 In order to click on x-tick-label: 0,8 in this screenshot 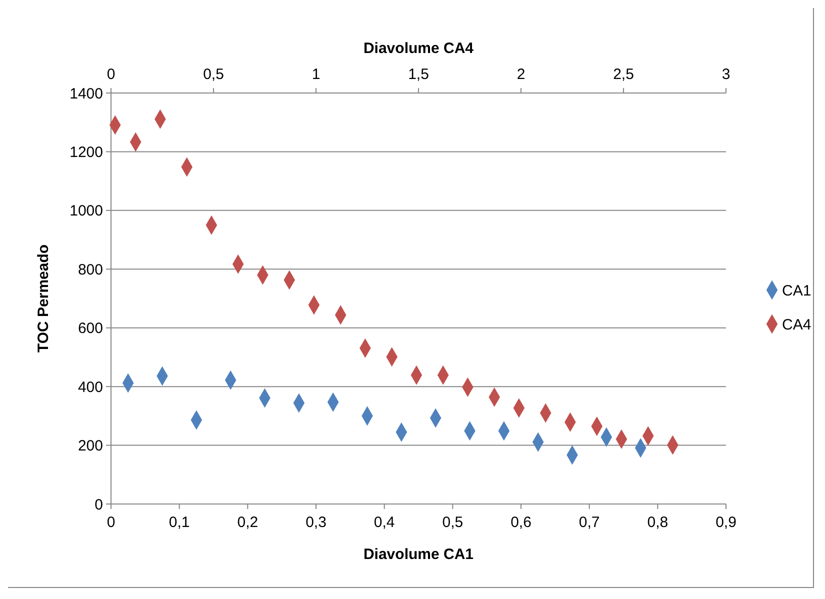, I will do `click(657, 522)`.